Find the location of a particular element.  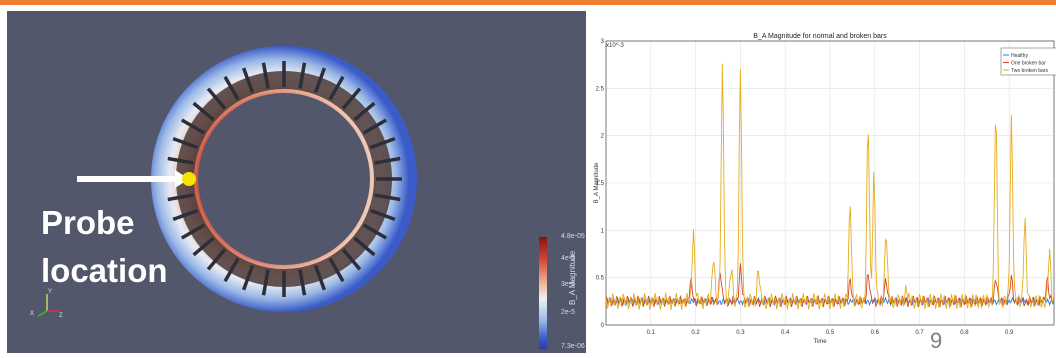

airgap-hole is located at coordinates (284, 179).